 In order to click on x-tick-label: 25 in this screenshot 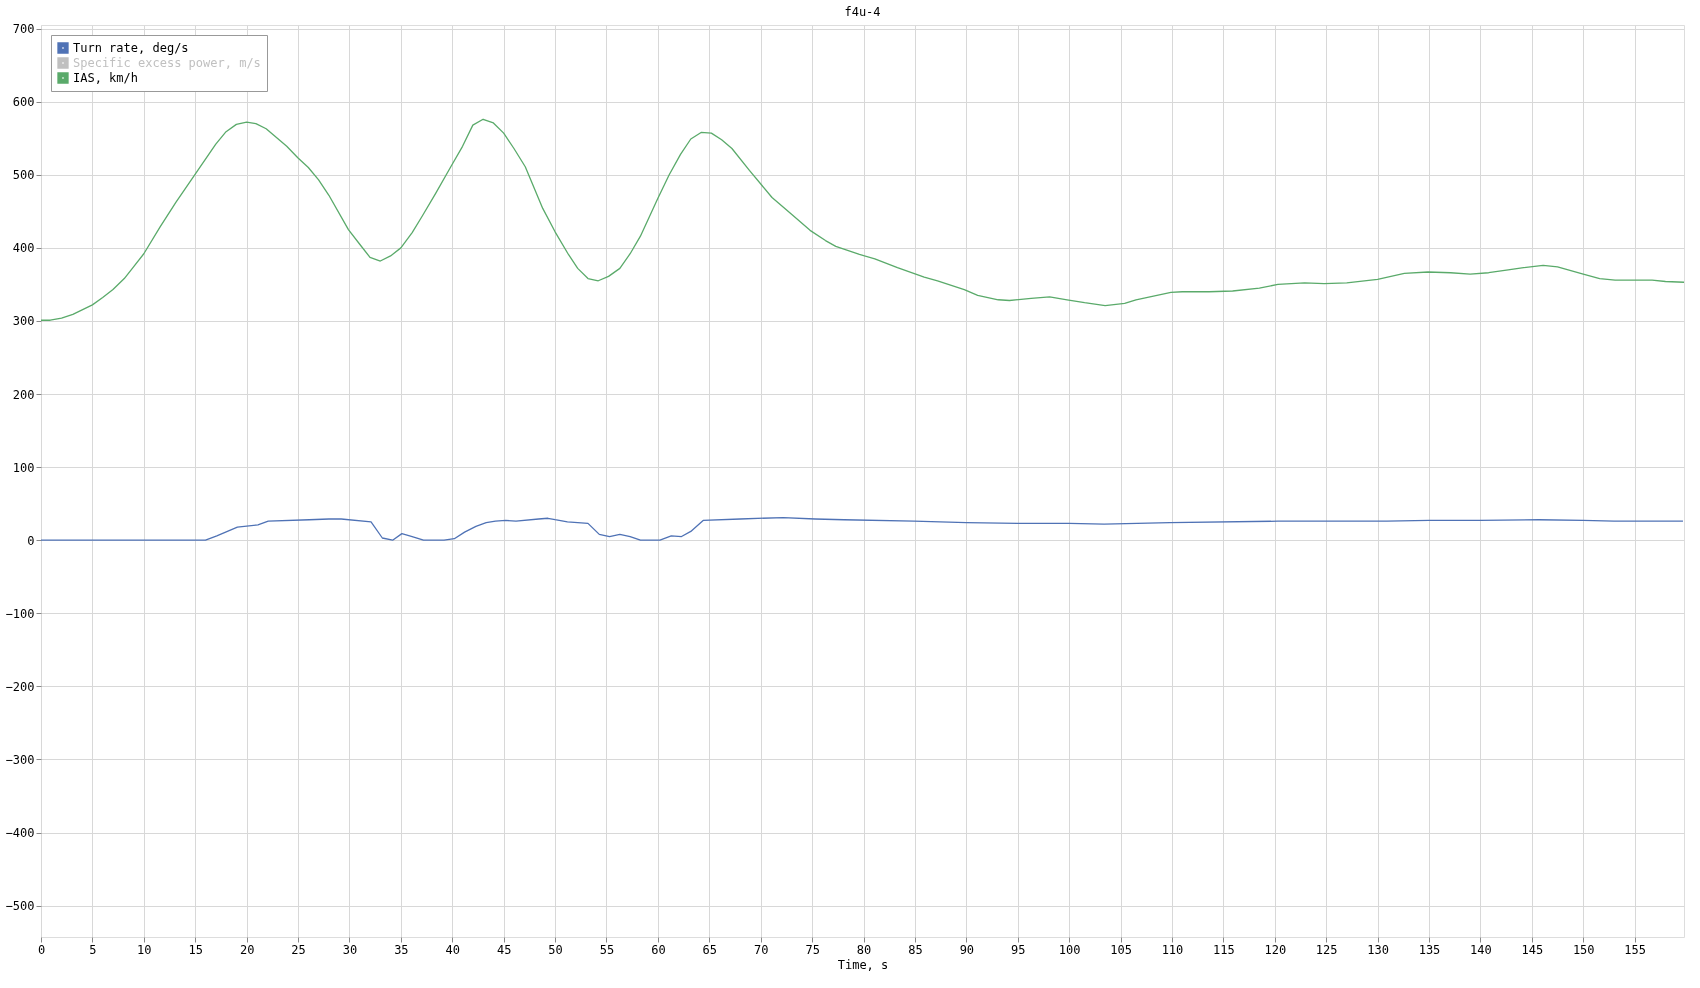, I will do `click(298, 949)`.